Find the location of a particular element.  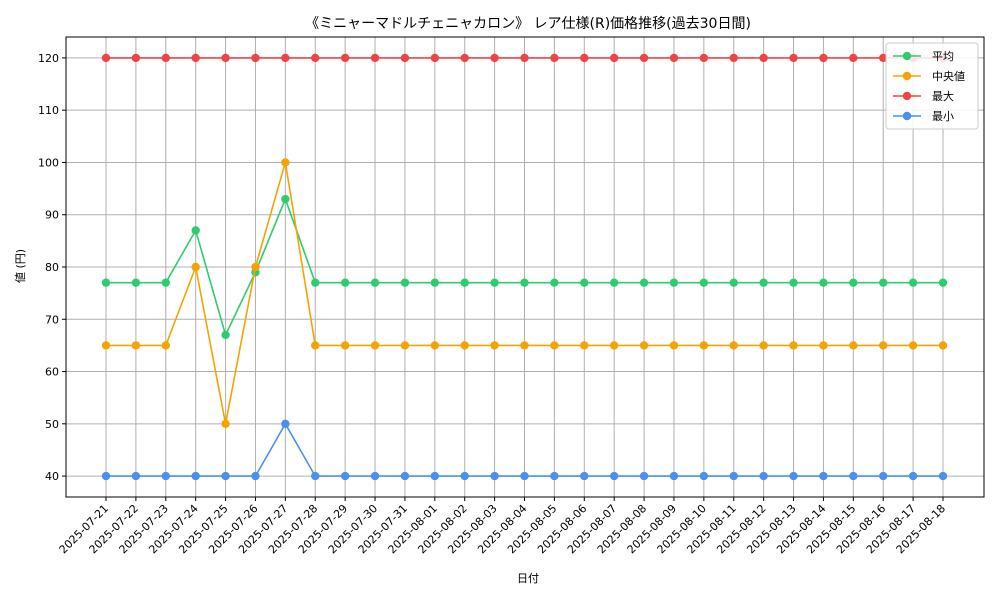

y-tick-label: 50 is located at coordinates (52, 424).